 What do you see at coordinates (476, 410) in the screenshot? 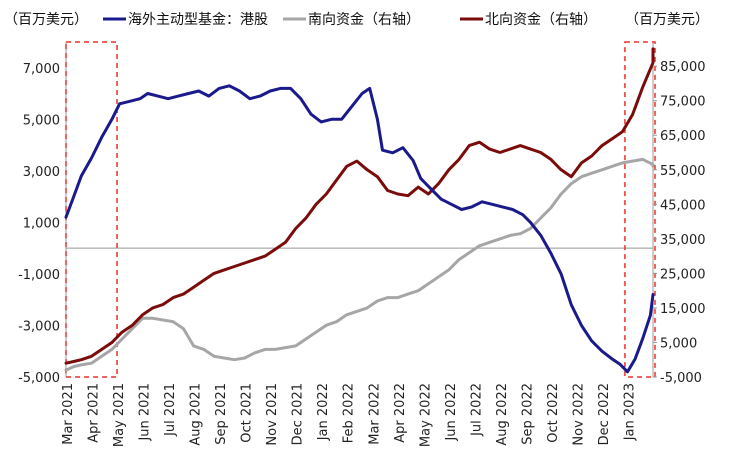
I see `x-tick-label: Jul 2022` at bounding box center [476, 410].